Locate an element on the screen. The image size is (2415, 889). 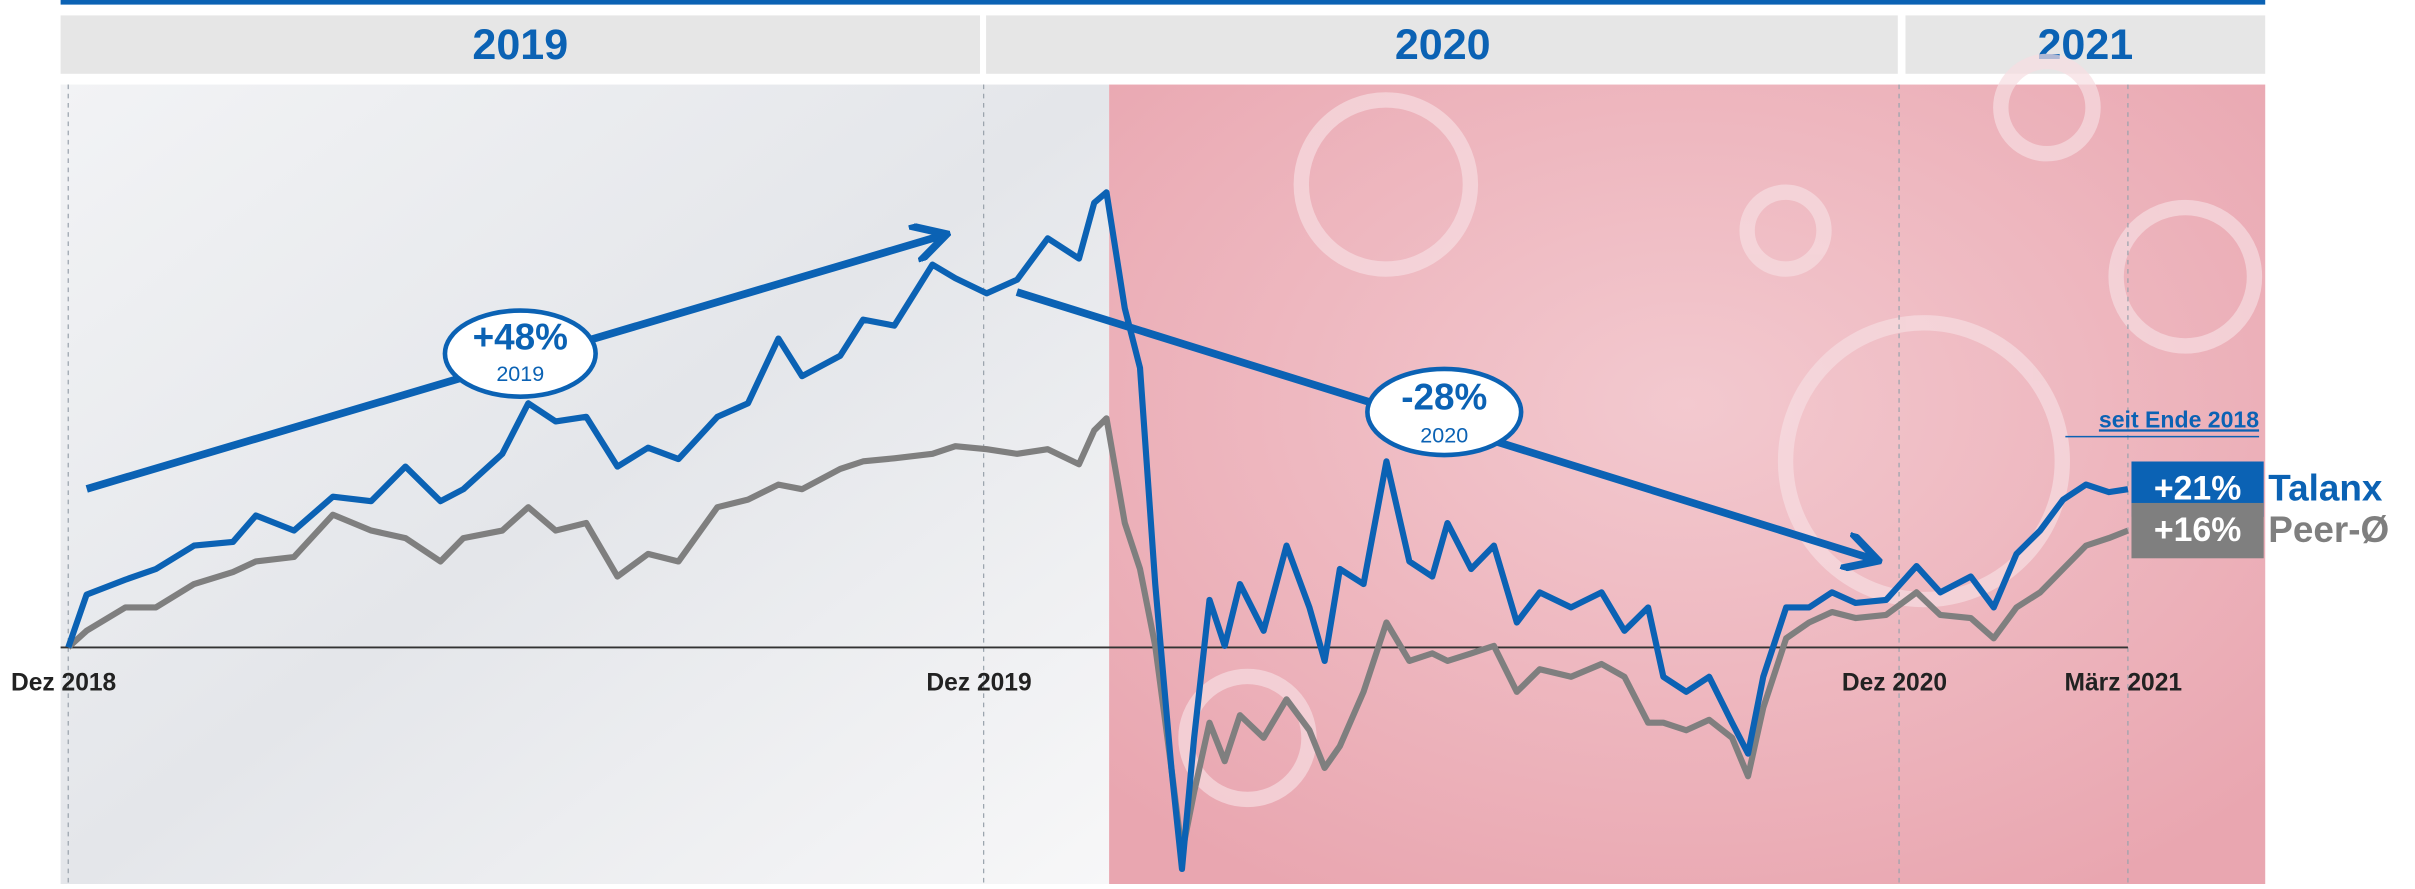
legend-label: Talanx is located at coordinates (2325, 487).